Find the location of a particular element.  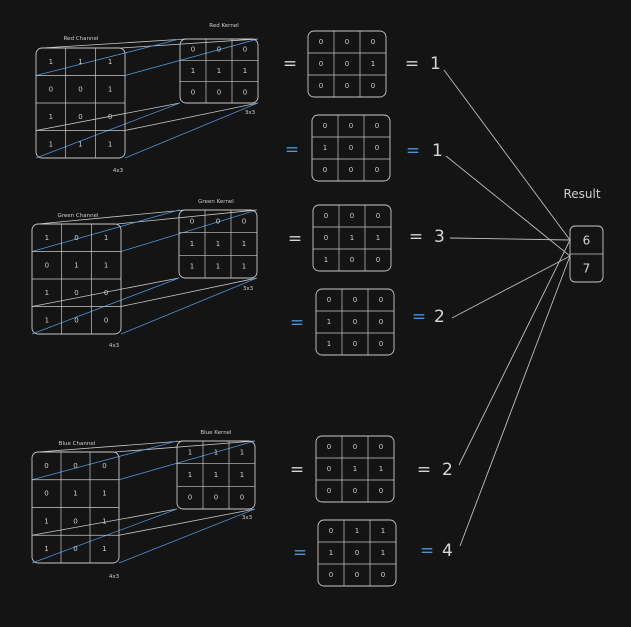

red-kernel-grid-cell: 1 is located at coordinates (219, 71).